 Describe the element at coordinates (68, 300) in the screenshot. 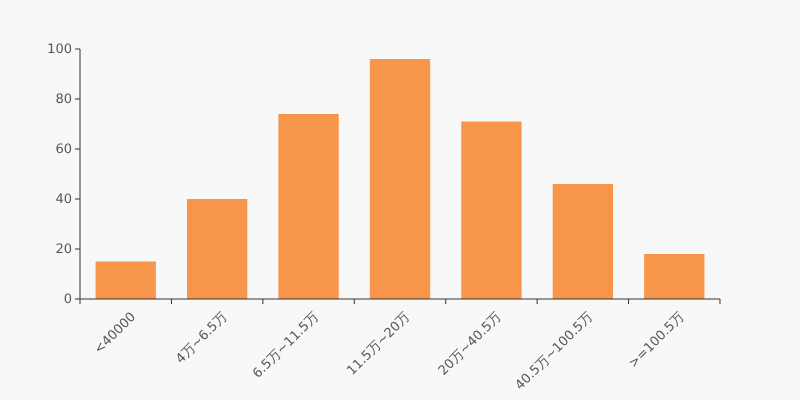

I see `y-tick-label: 0` at that location.